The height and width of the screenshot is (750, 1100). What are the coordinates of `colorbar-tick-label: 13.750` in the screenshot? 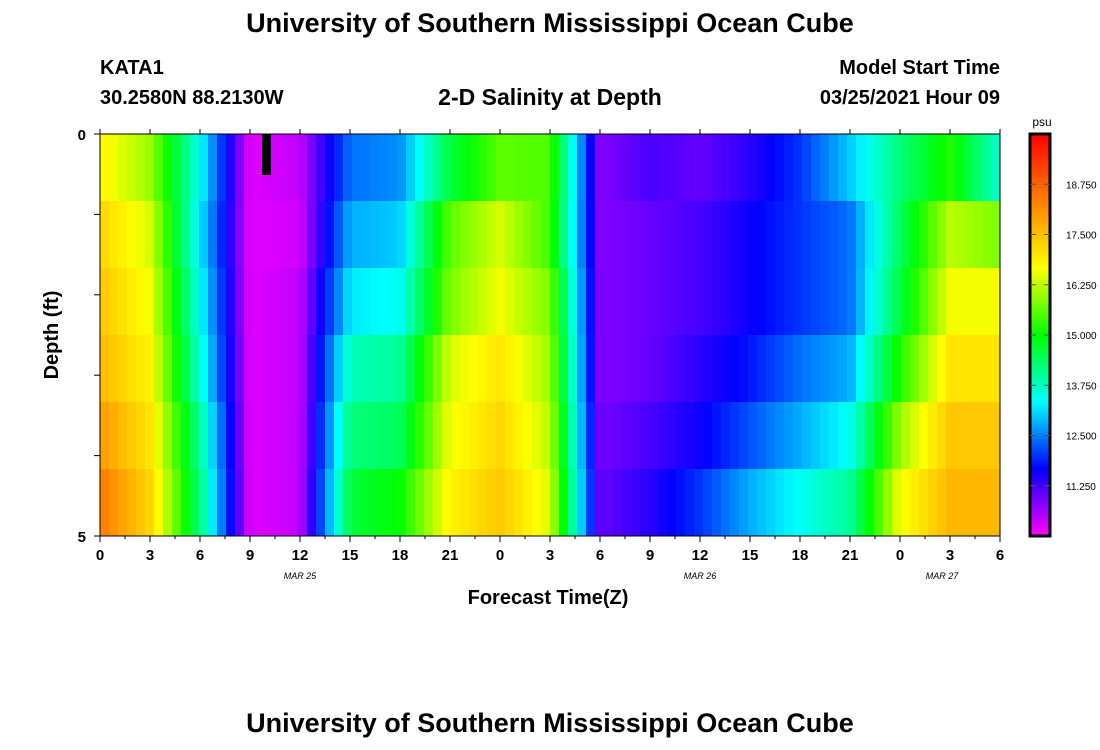 It's located at (1081, 386).